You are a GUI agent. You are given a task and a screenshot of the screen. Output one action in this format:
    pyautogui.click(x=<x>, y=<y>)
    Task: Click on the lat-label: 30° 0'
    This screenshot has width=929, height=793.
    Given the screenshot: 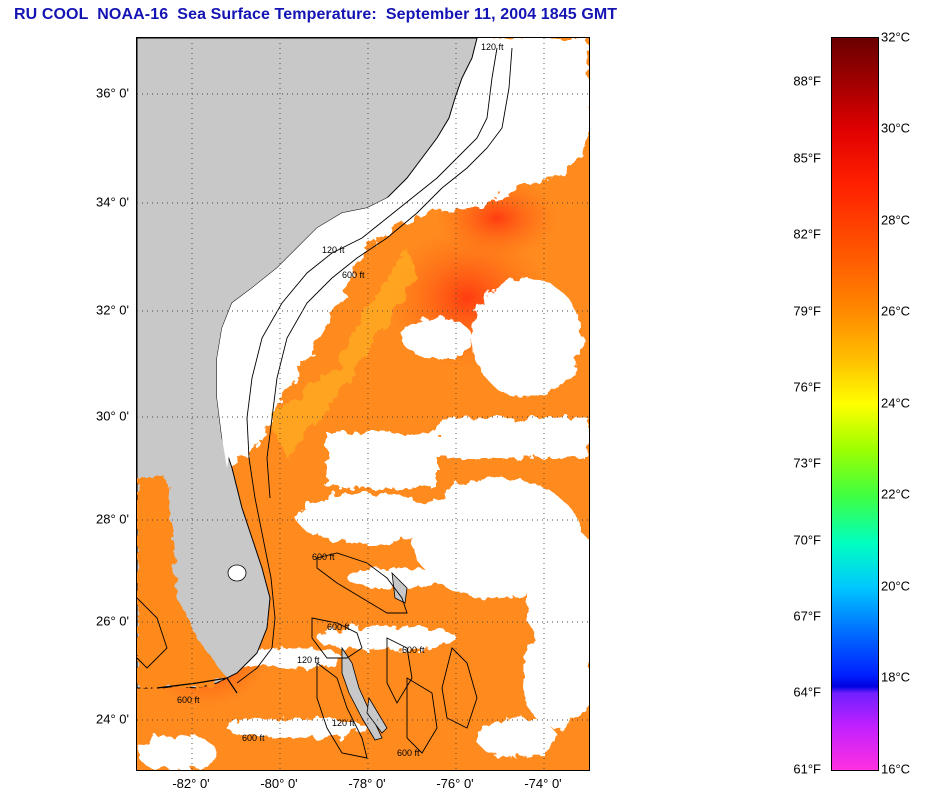 What is the action you would take?
    pyautogui.click(x=112, y=416)
    